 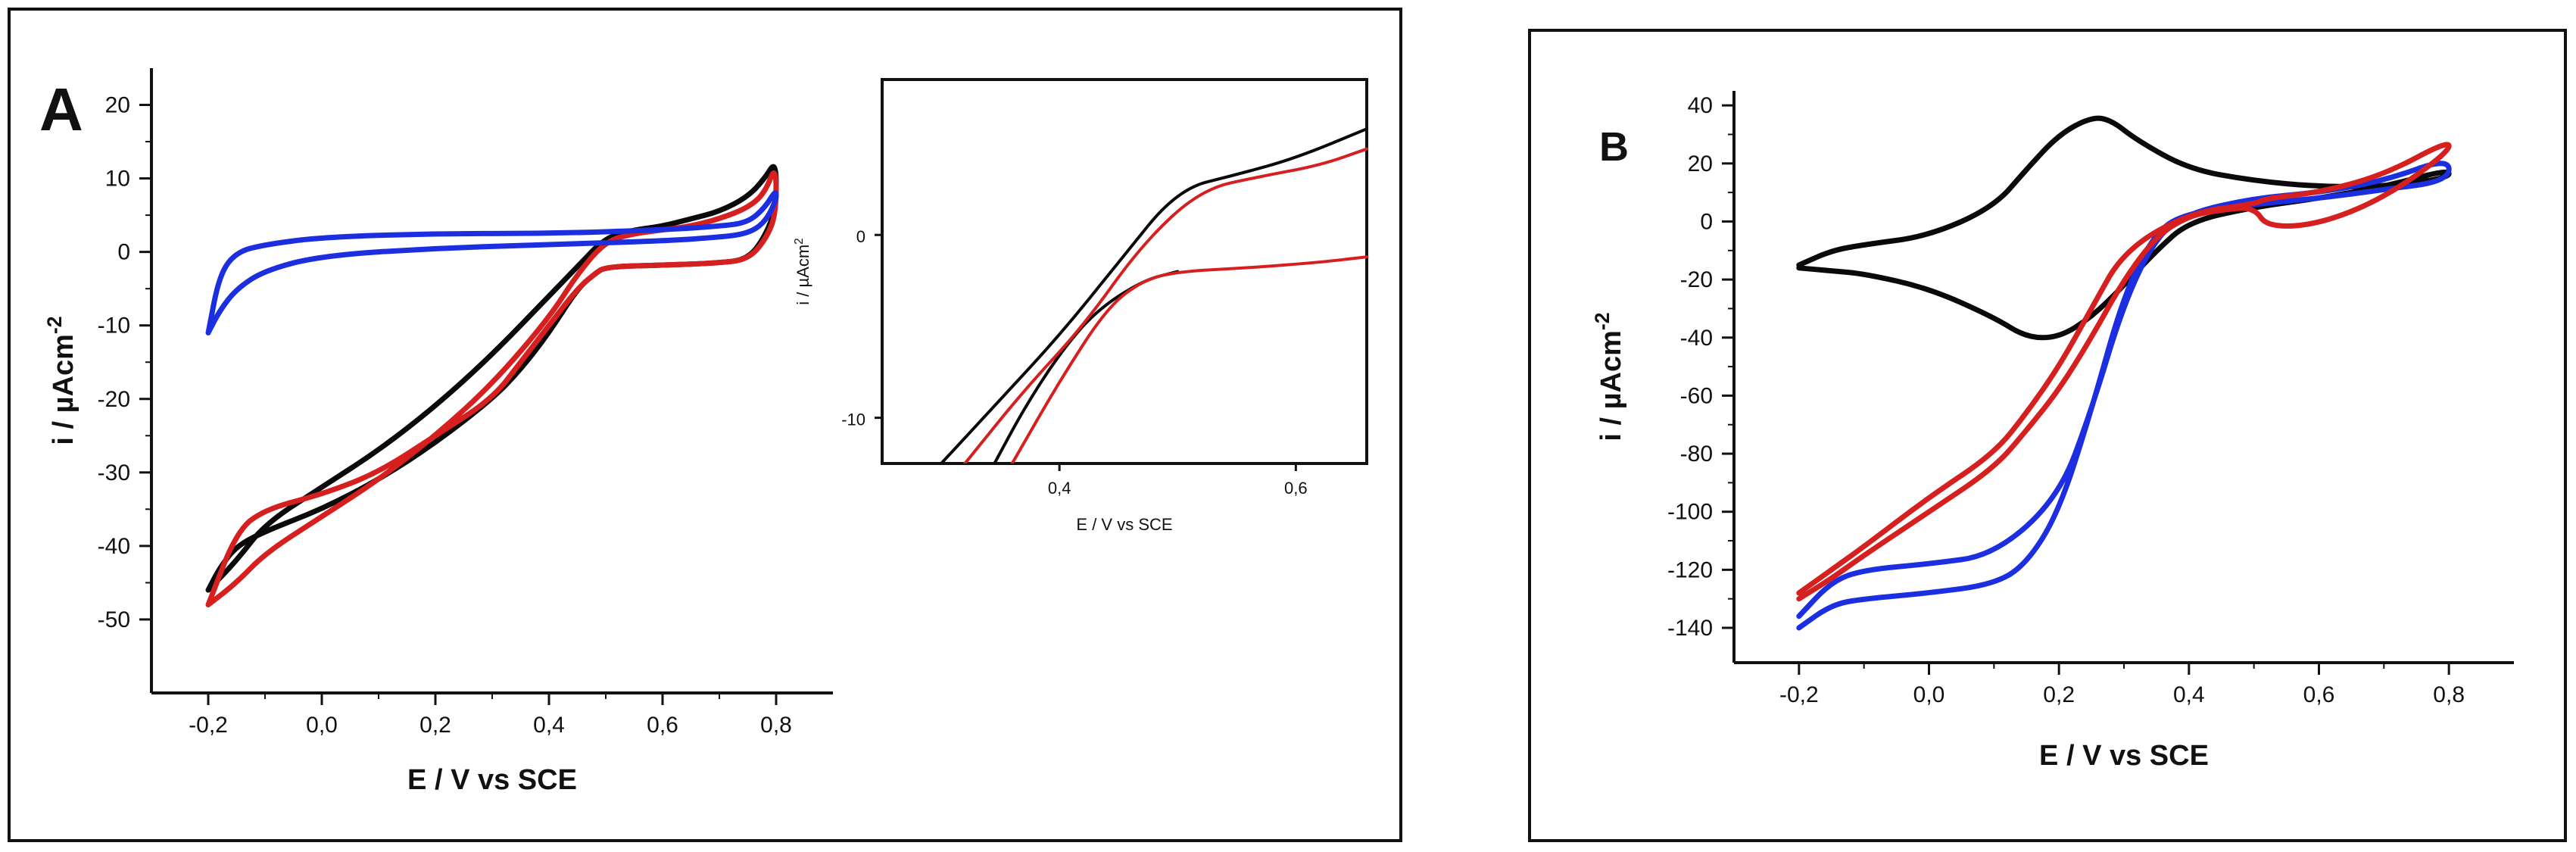 I want to click on inset-plot-frame, so click(x=1124, y=271).